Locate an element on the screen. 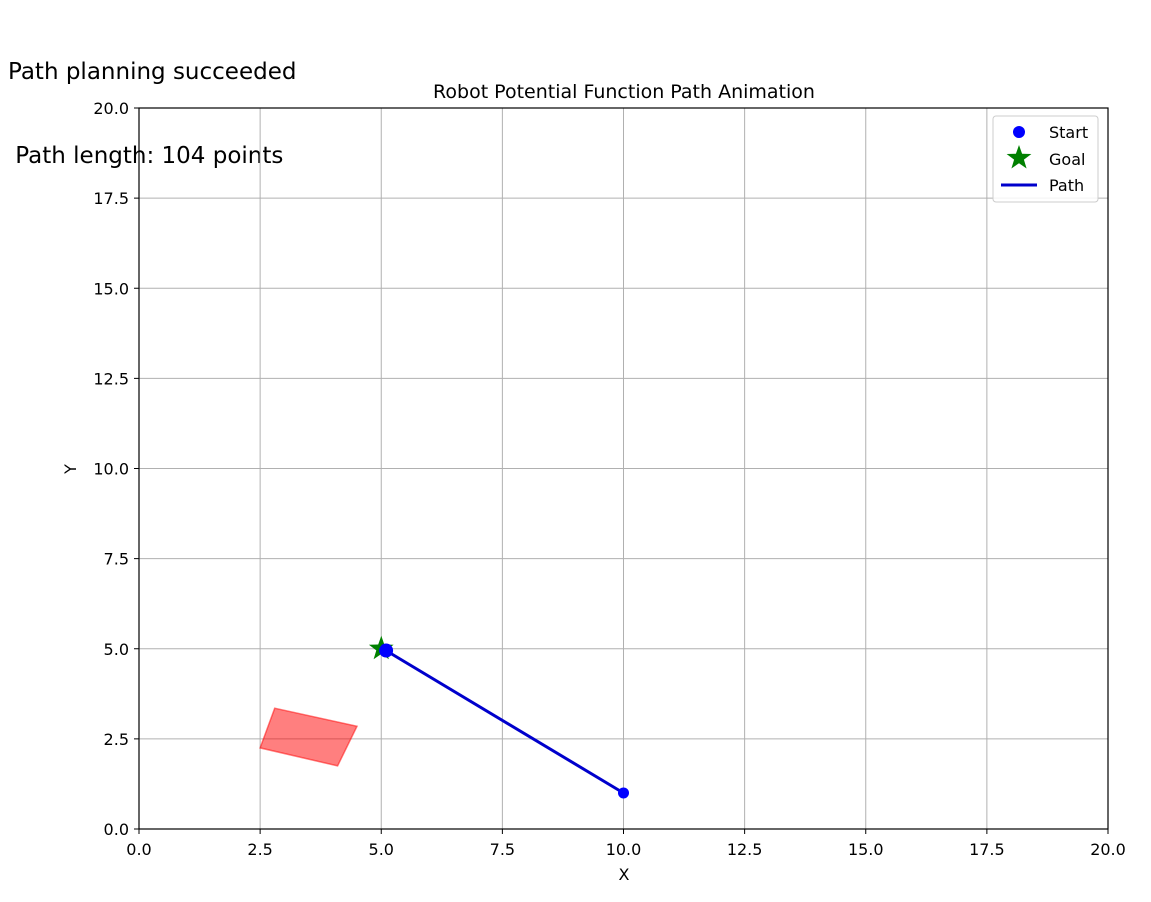 Image resolution: width=1151 pixels, height=902 pixels. x-tick-label: 7.5 is located at coordinates (502, 849).